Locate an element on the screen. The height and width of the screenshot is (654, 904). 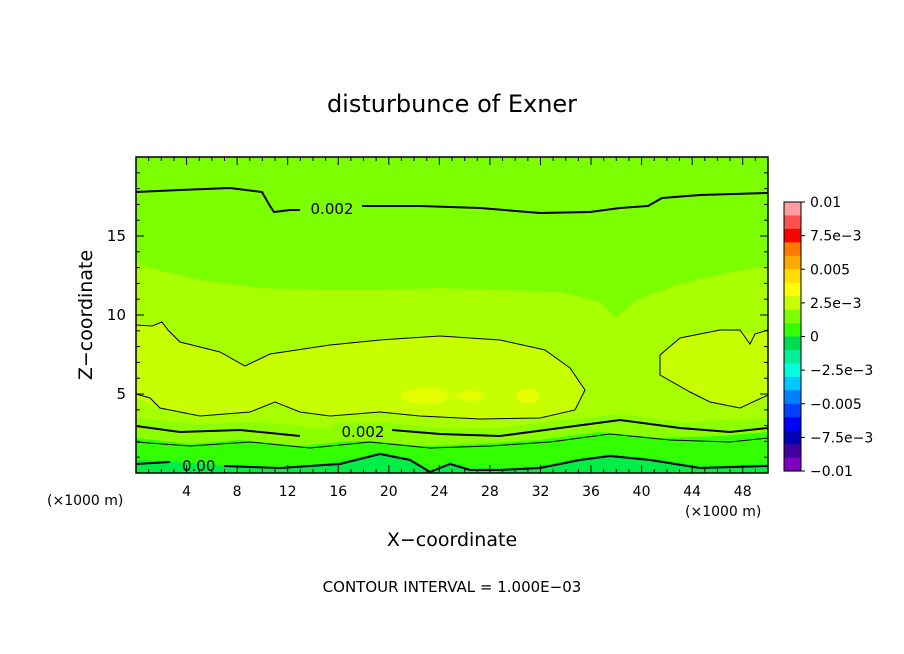
chart-title: disturbunce of Exner is located at coordinates (452, 104).